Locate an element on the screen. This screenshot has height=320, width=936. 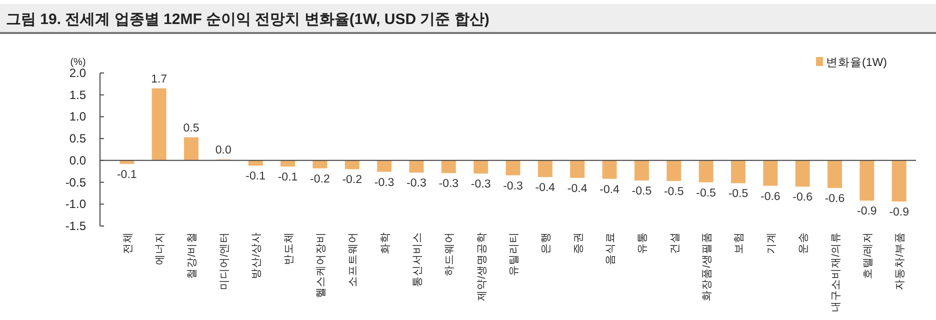
y-tick-label: -0.5 is located at coordinates (75, 182).